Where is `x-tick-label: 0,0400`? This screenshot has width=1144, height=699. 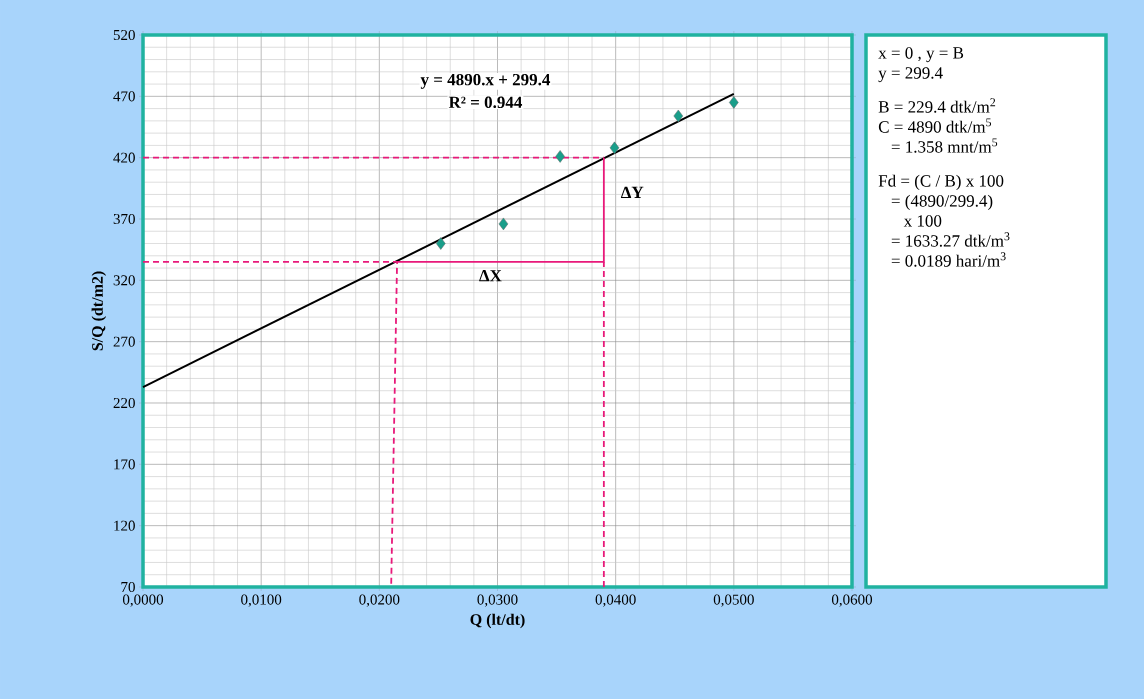 x-tick-label: 0,0400 is located at coordinates (615, 600).